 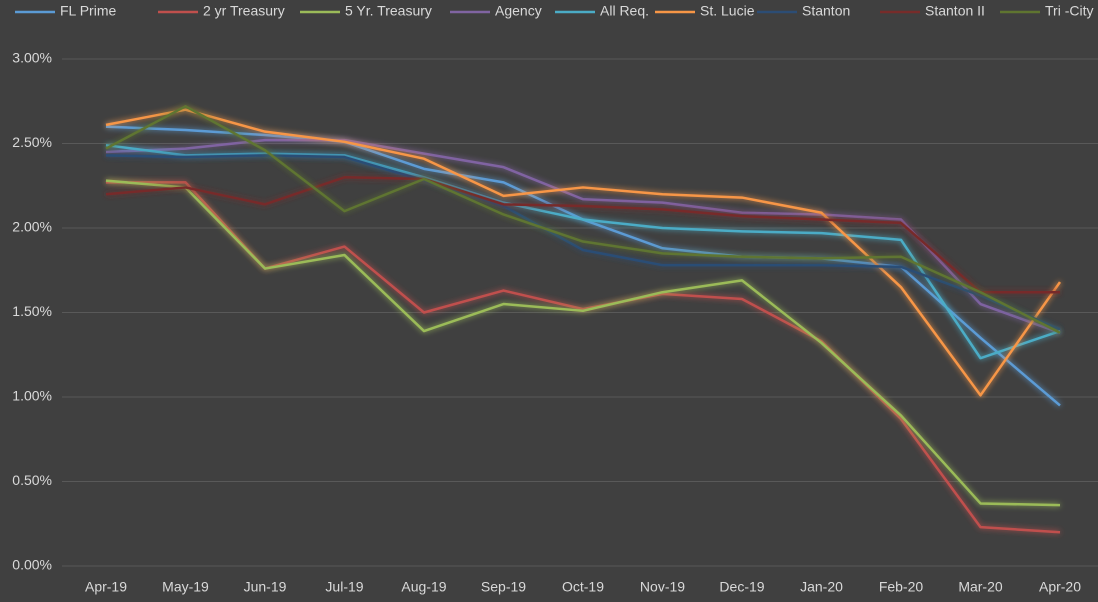 I want to click on y-tick-label: 2.00%, so click(x=32, y=227).